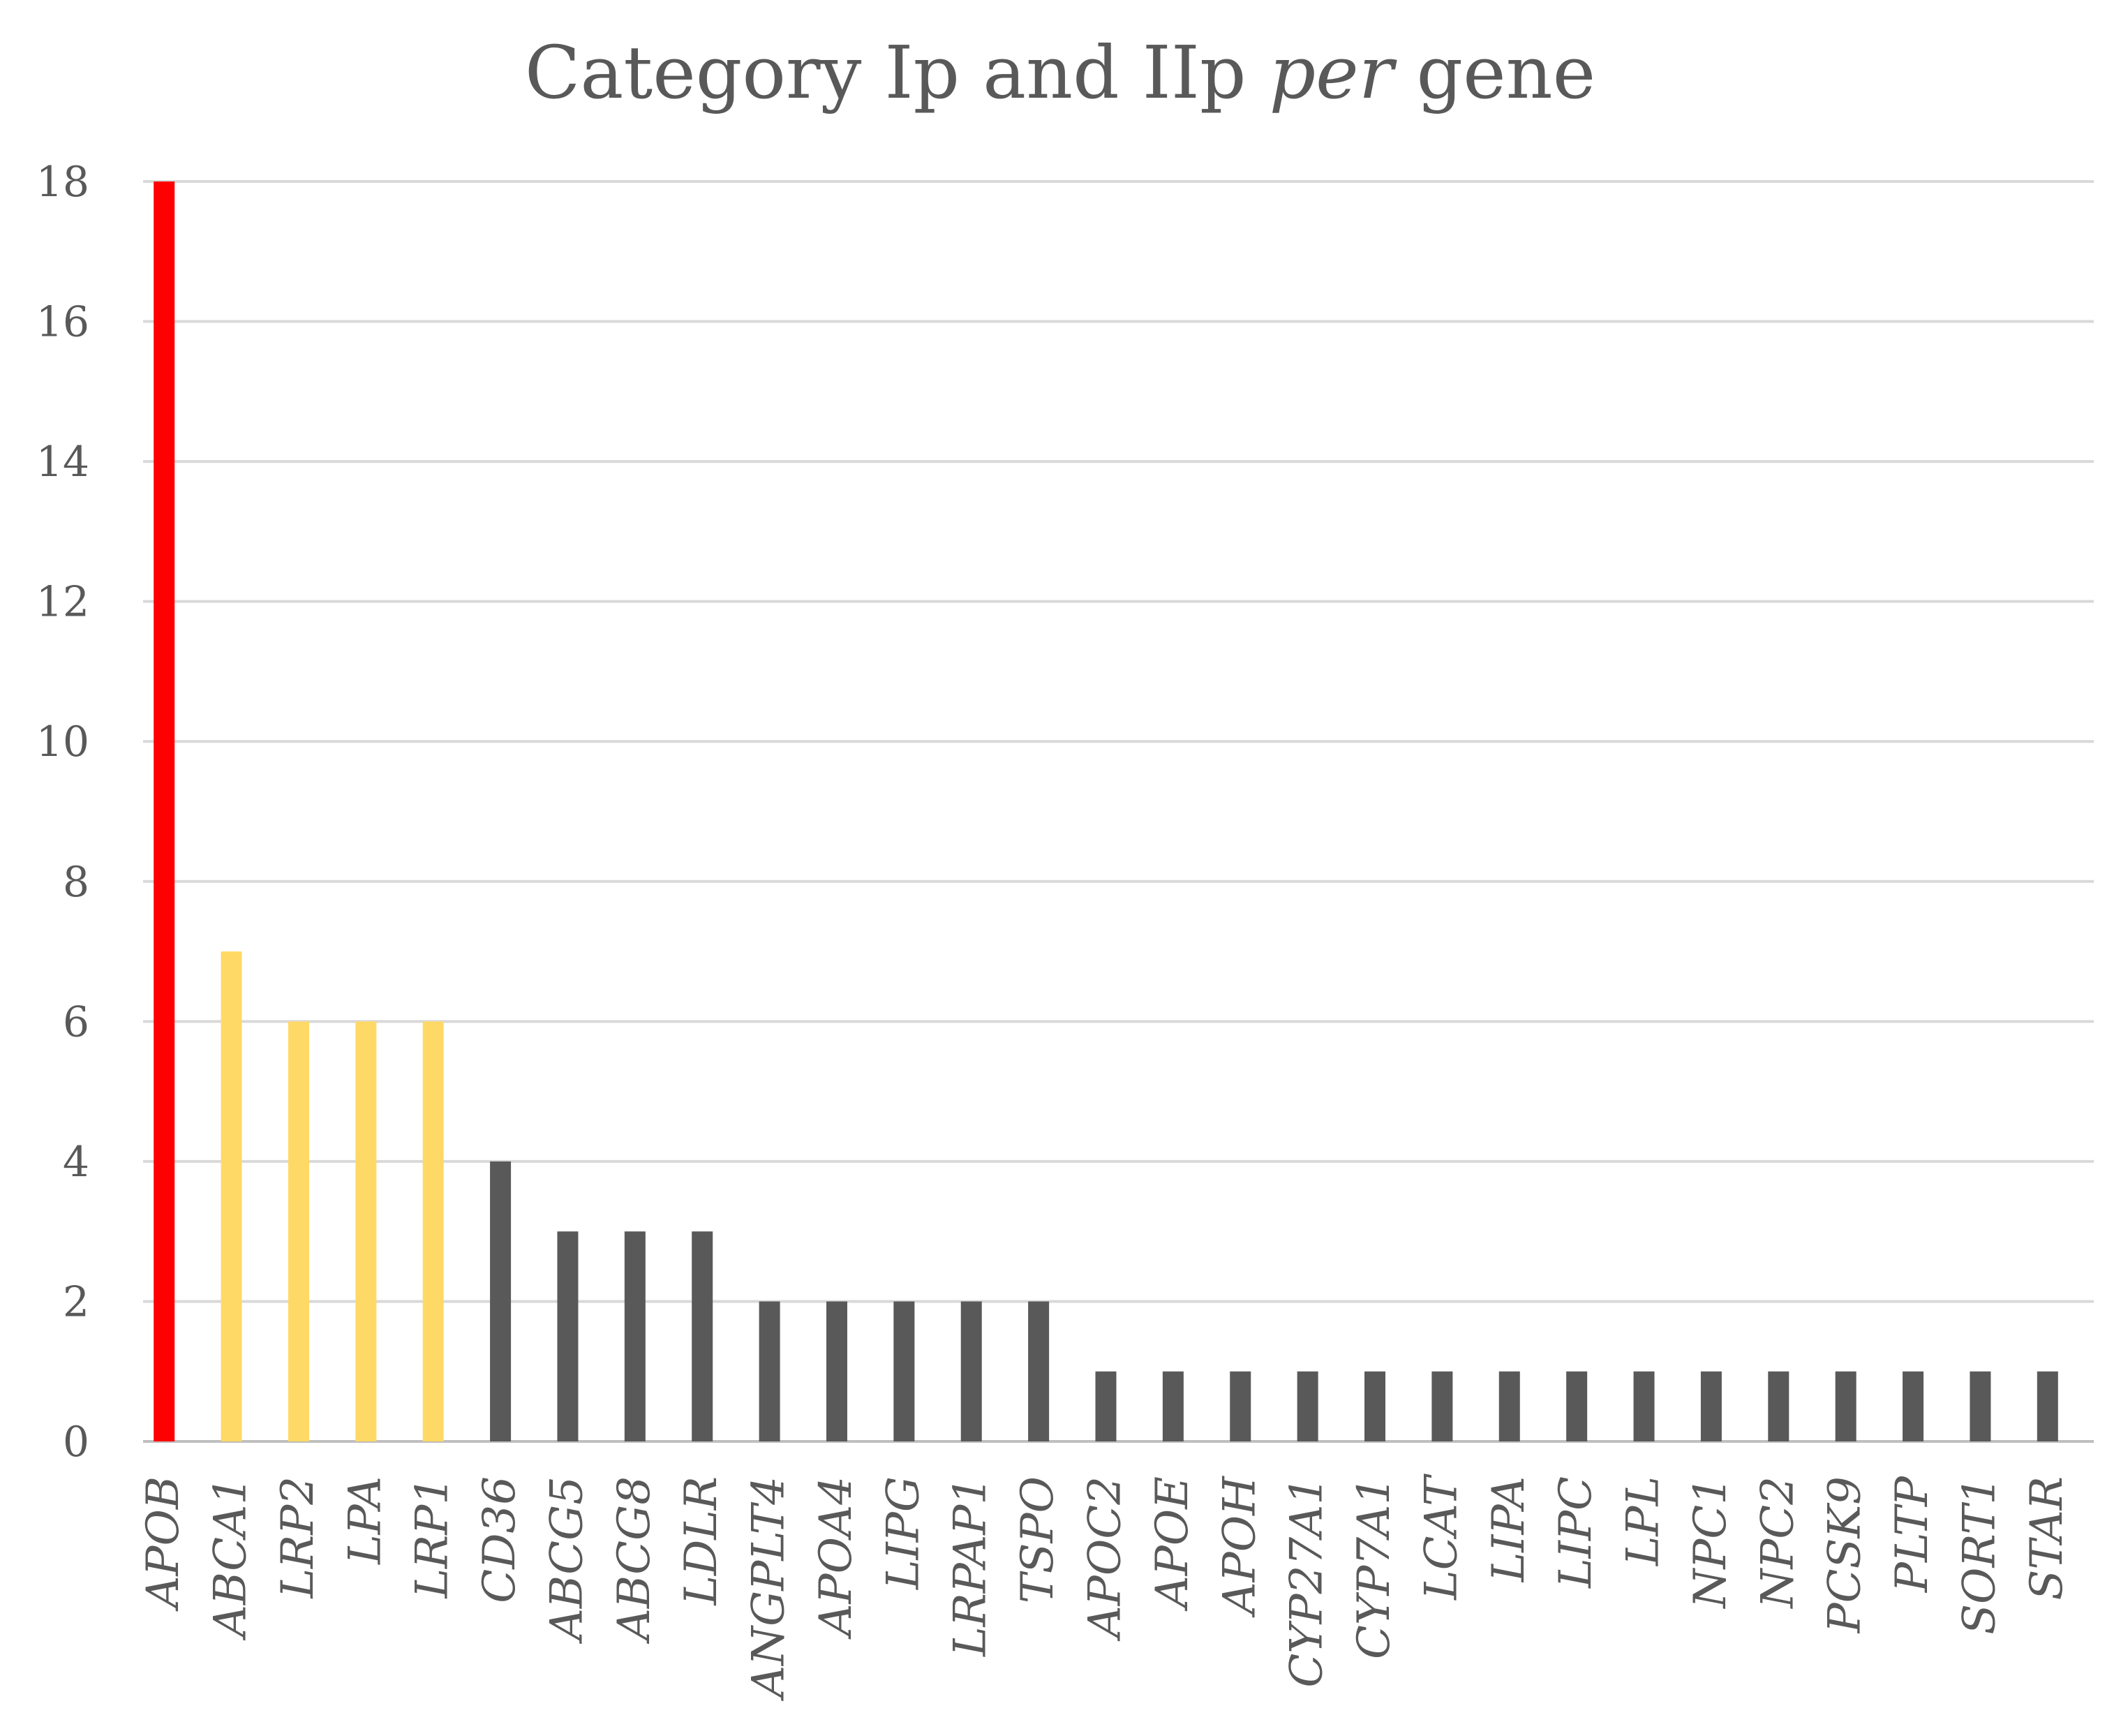  Describe the element at coordinates (232, 1196) in the screenshot. I see `bar-abca1` at that location.